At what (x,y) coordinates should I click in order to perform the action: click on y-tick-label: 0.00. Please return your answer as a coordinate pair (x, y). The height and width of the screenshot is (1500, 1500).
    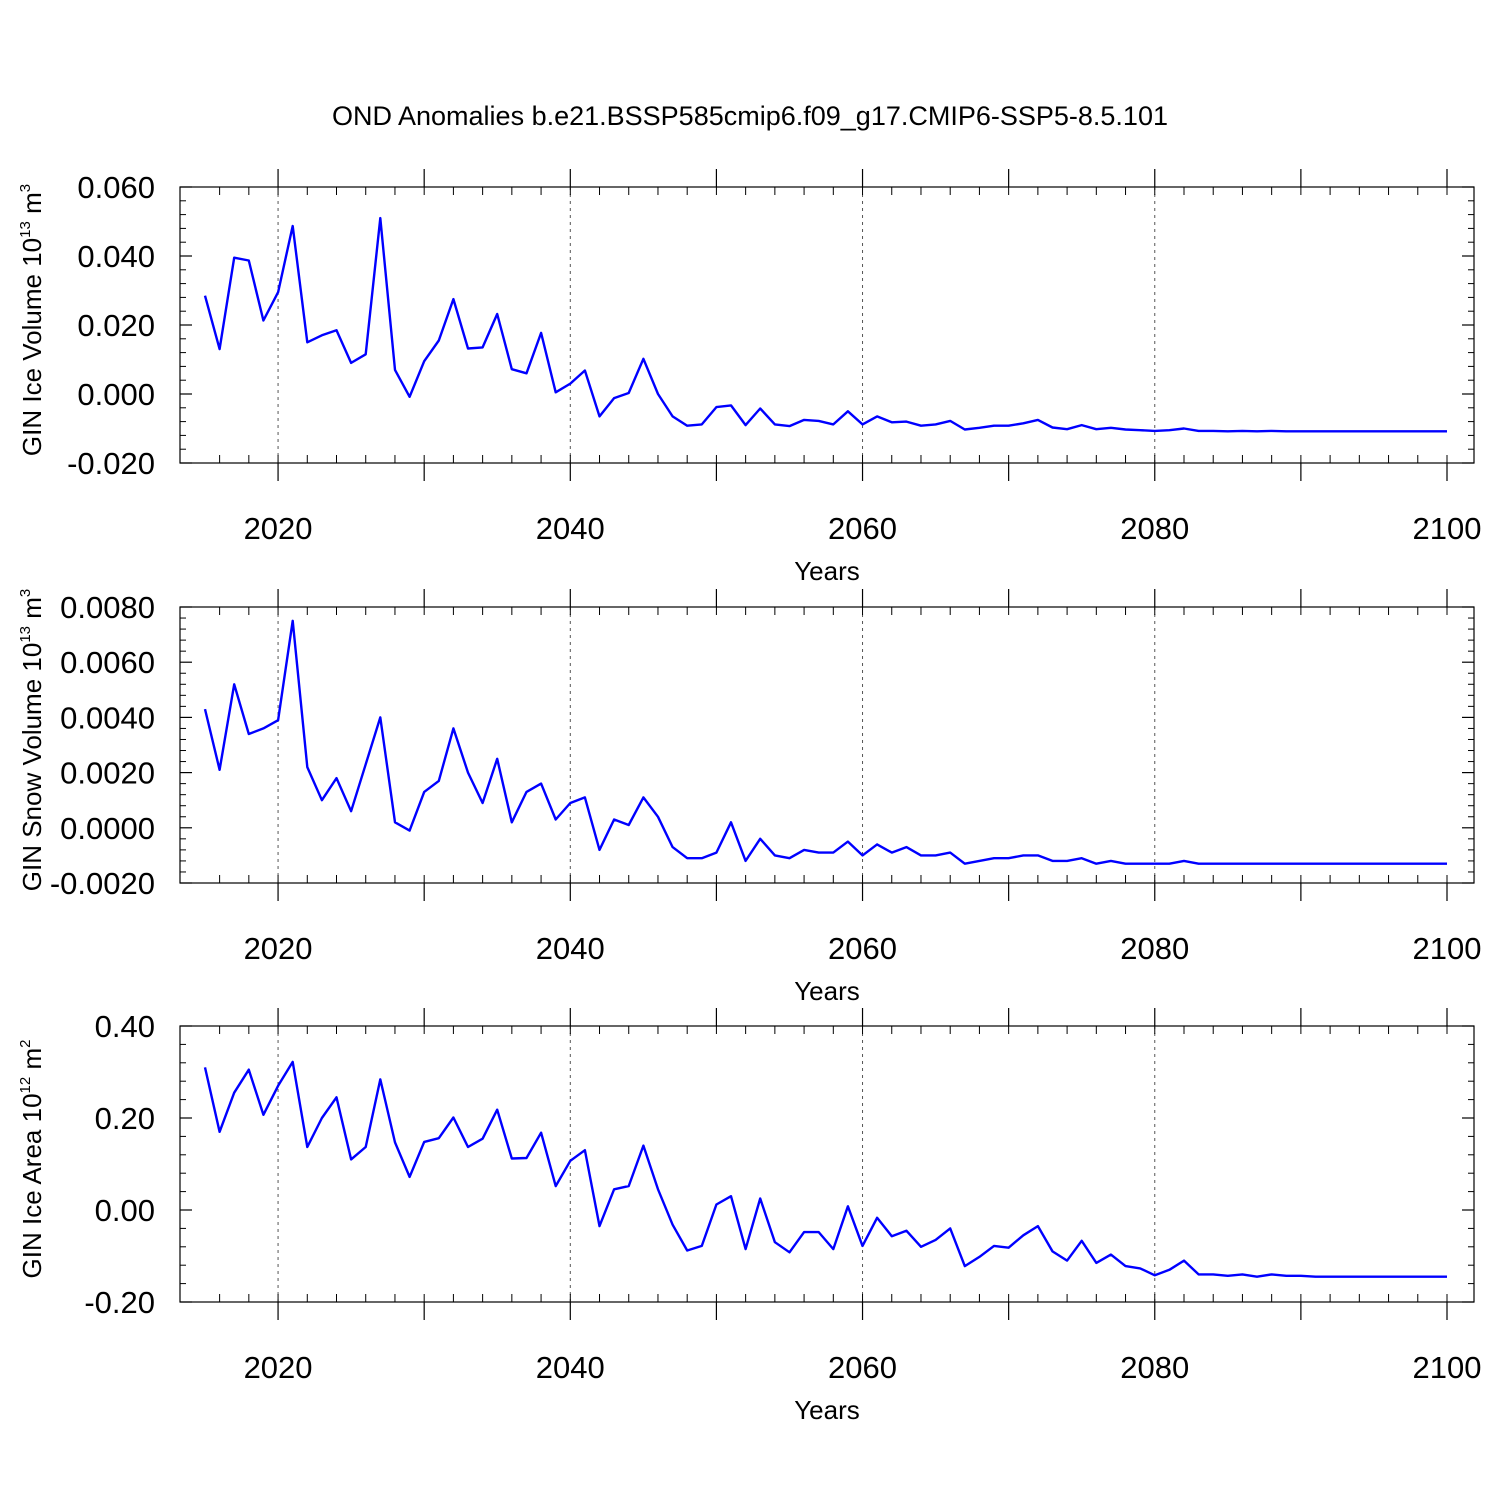
    Looking at the image, I should click on (125, 1210).